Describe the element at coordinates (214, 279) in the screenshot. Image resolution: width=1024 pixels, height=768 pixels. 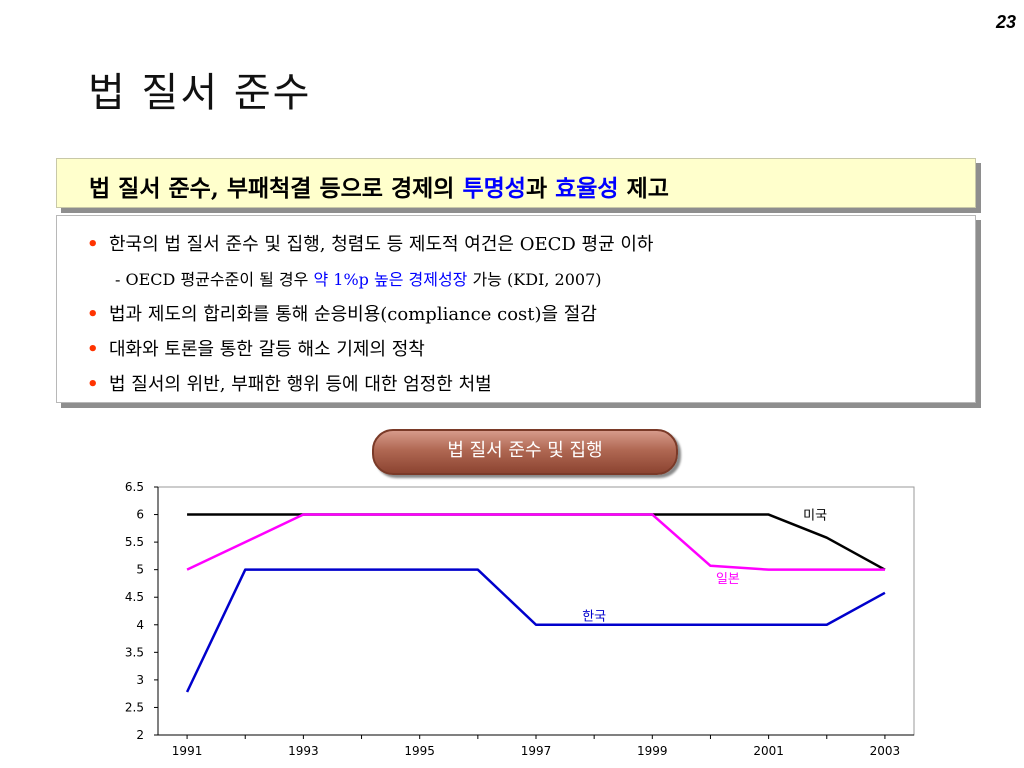
I see `sub-item-prefix: - OECD 평균수준이 될 경우` at that location.